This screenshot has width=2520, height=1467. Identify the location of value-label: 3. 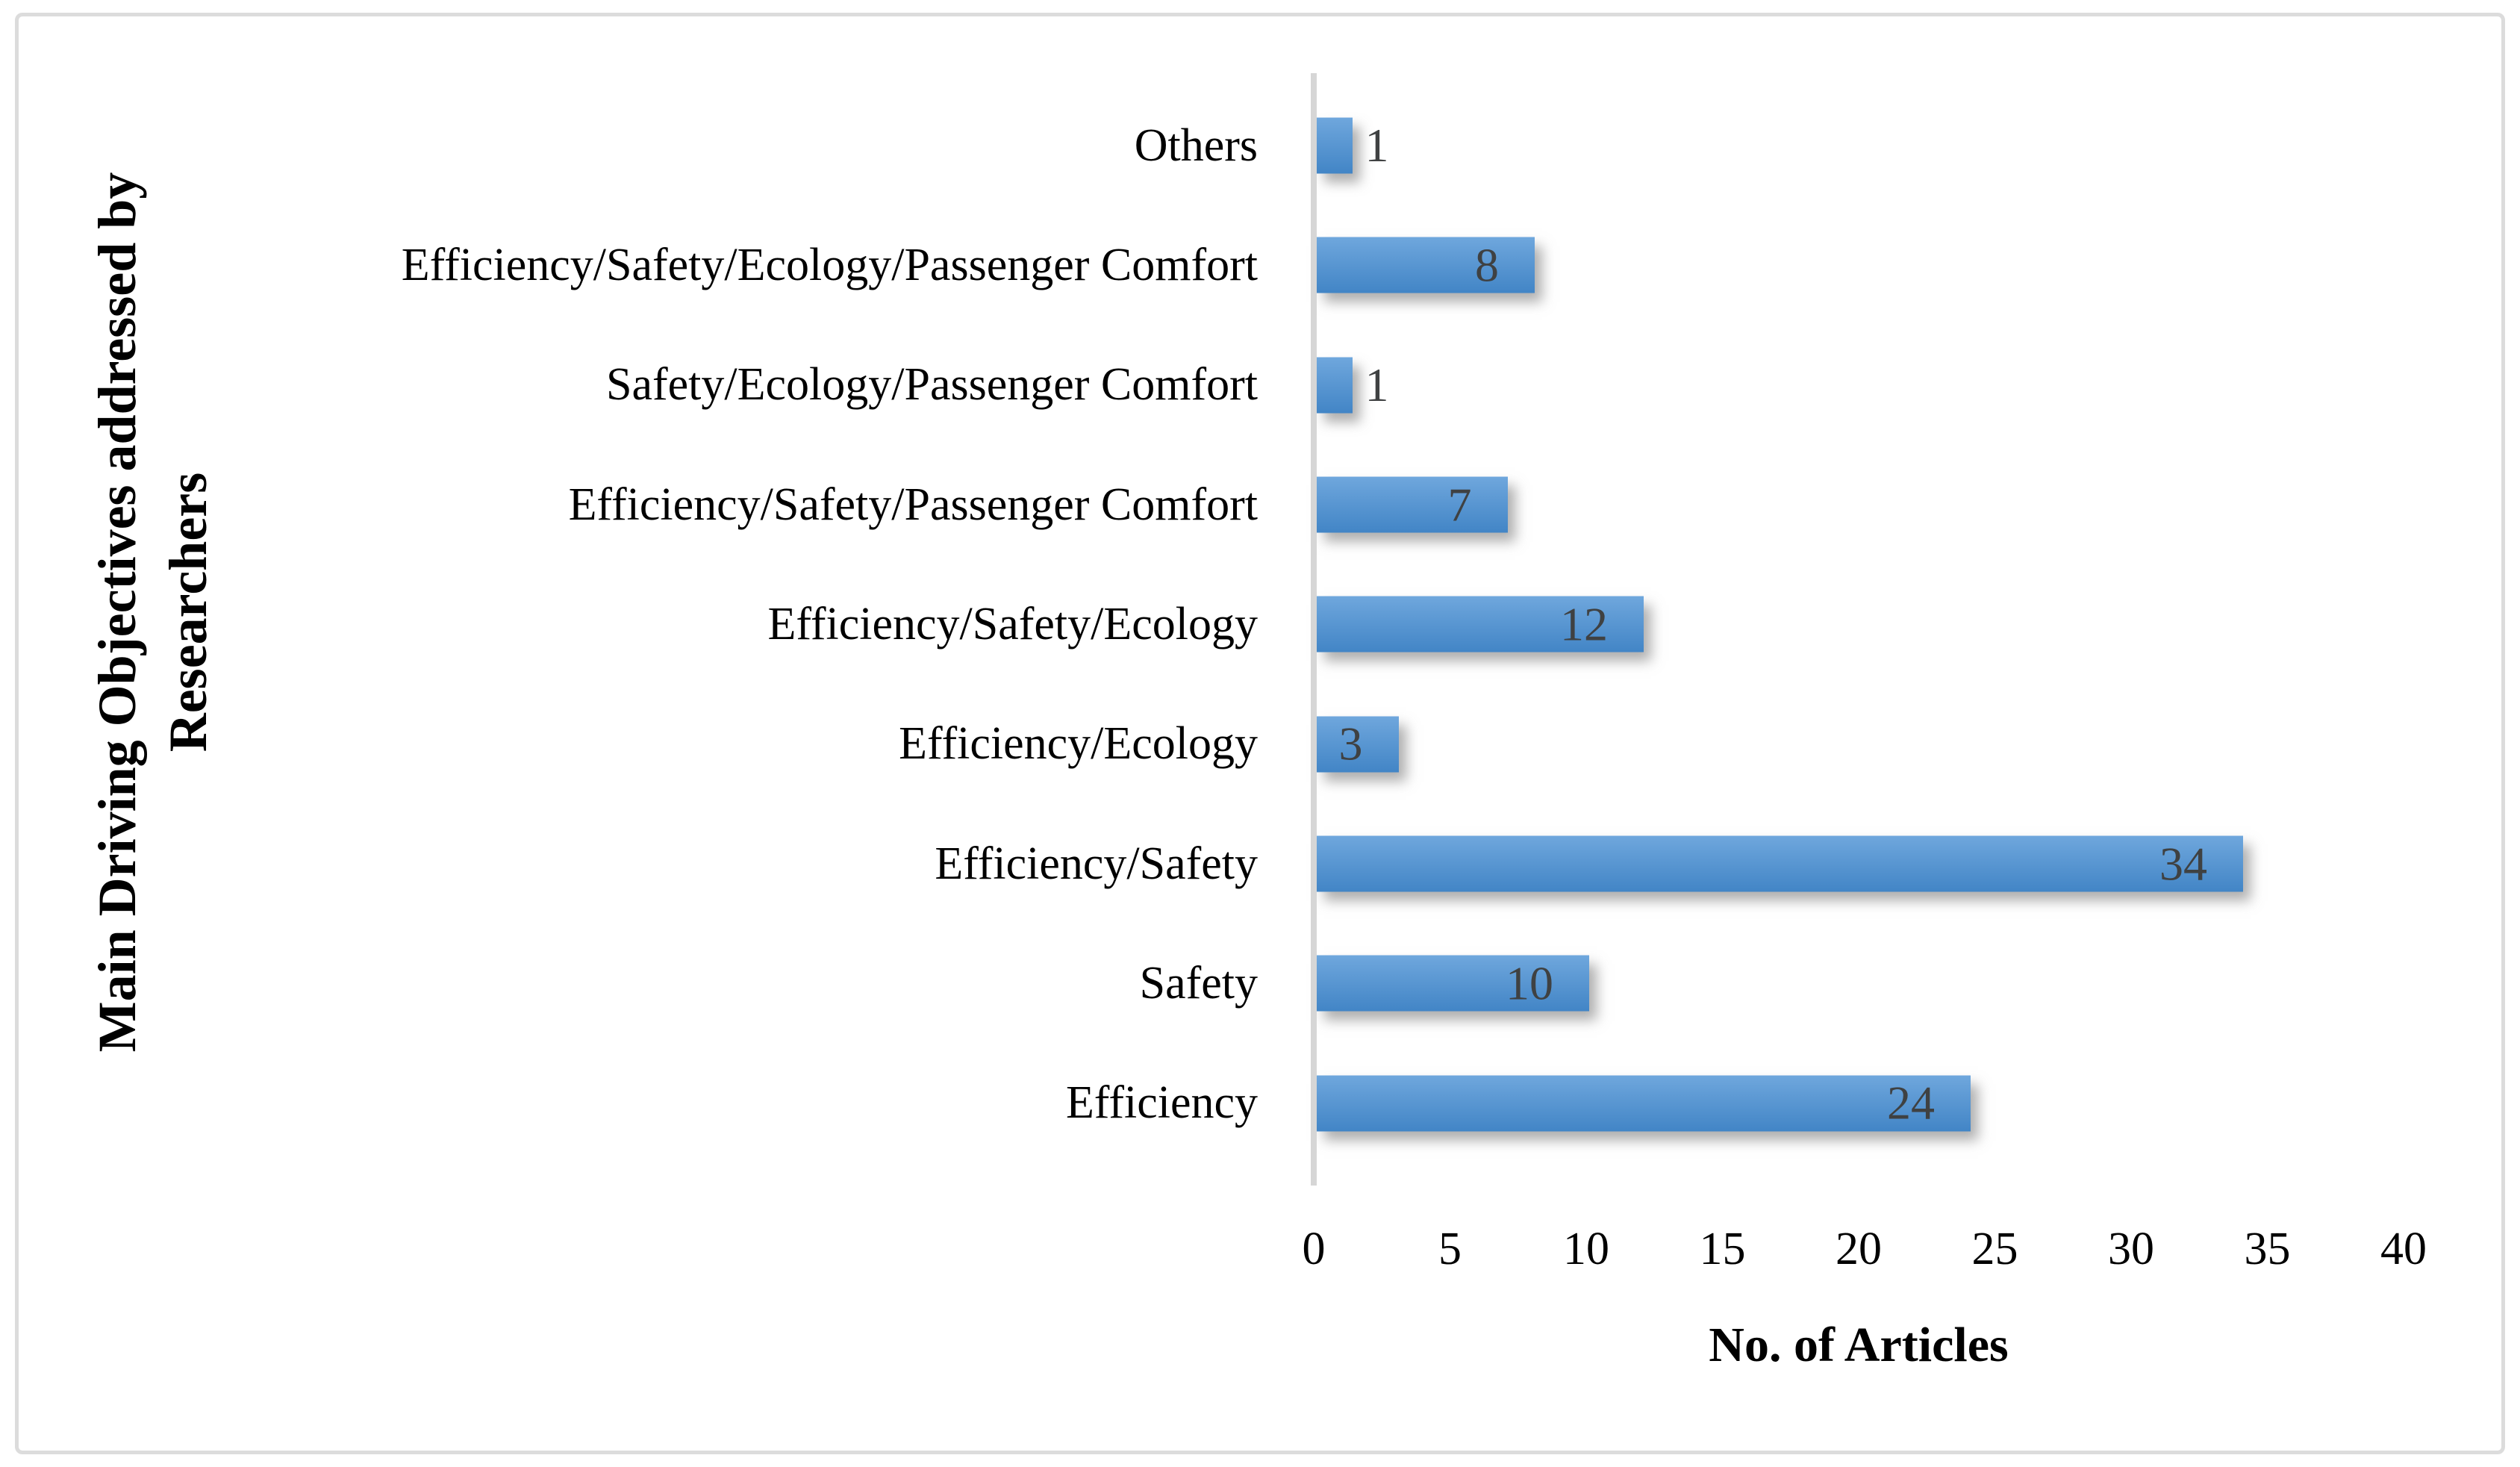
(1350, 743).